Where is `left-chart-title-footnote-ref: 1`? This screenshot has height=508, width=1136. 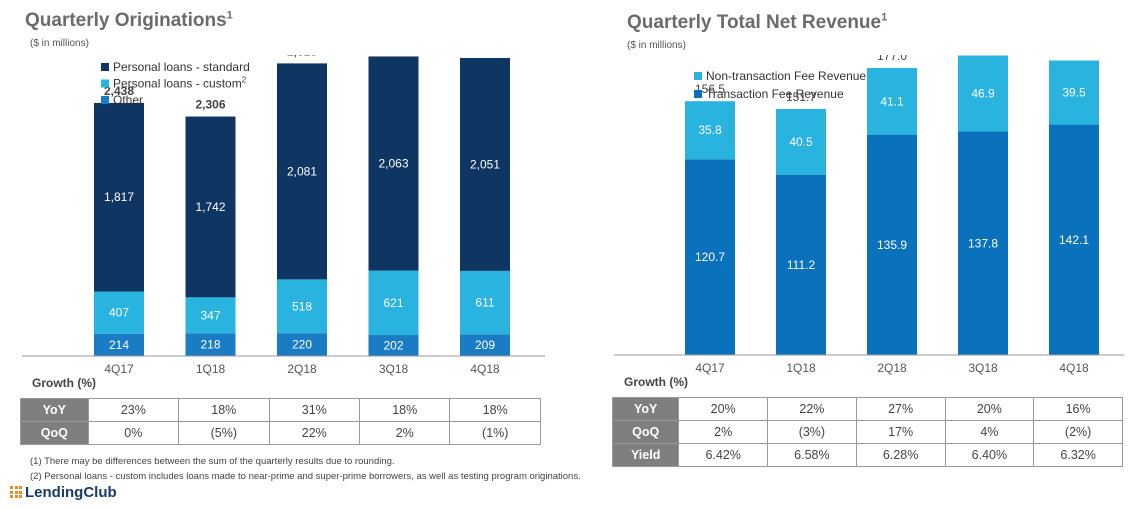 left-chart-title-footnote-ref: 1 is located at coordinates (229, 15).